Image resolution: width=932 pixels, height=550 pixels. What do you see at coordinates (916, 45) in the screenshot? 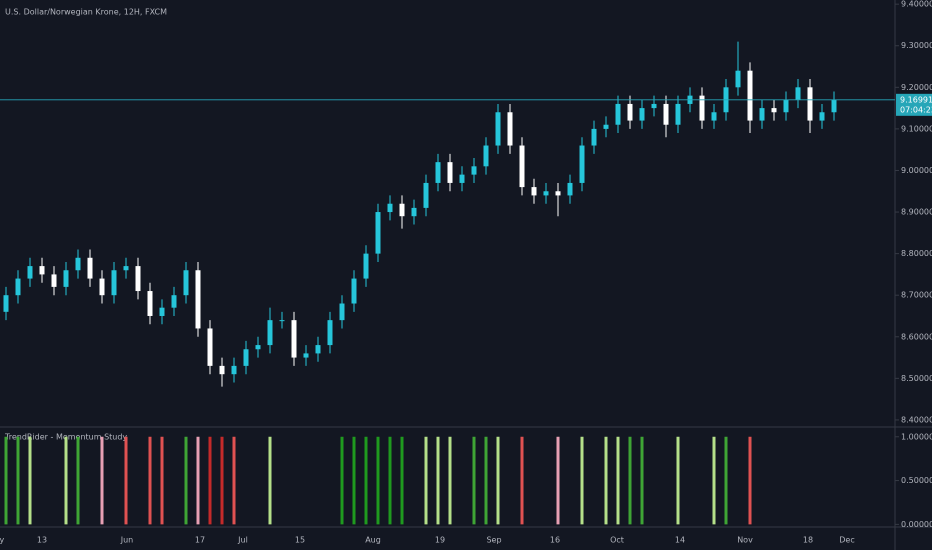
I see `y-tick-label: 9.30000` at bounding box center [916, 45].